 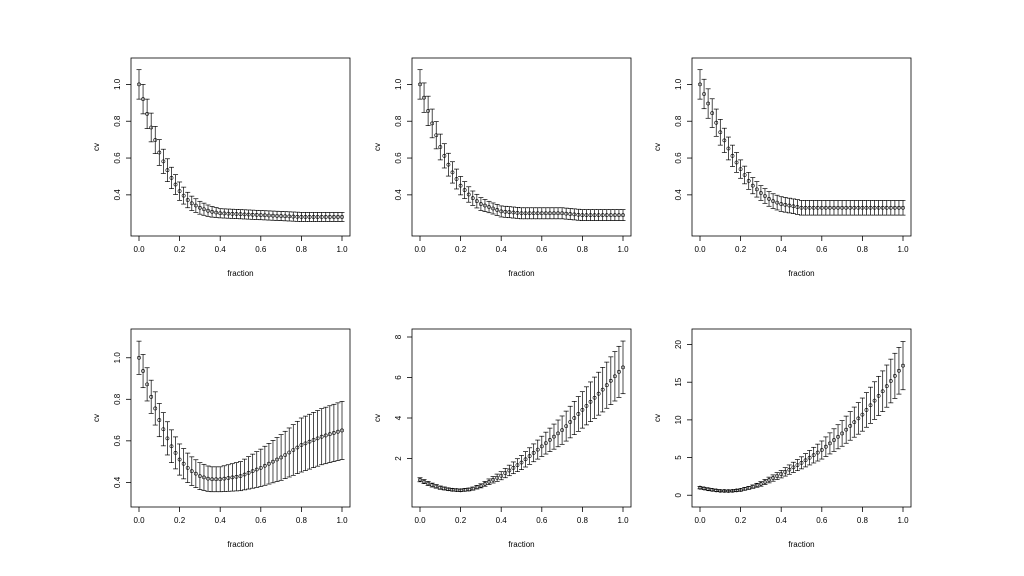 What do you see at coordinates (502, 167) in the screenshot?
I see `plot-panel-2: 0.0 0.2 0.4 0.6 0.8 1.0 0.4 0.6 0.8 1.0 fraction cv` at bounding box center [502, 167].